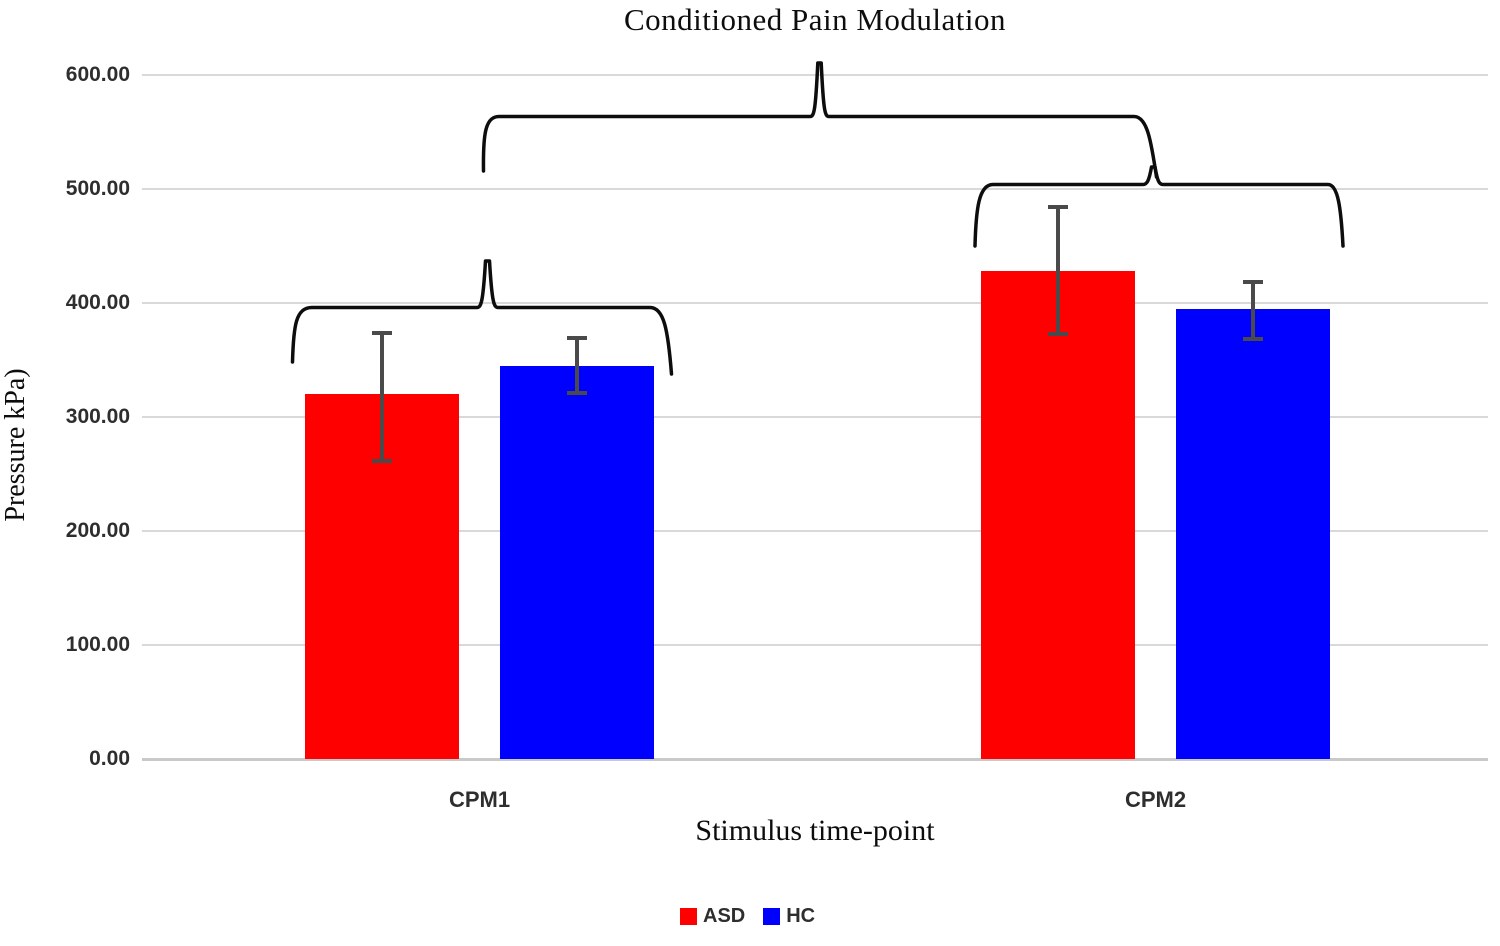 The image size is (1500, 946). Describe the element at coordinates (97, 416) in the screenshot. I see `y-tick-label: 300.00` at that location.